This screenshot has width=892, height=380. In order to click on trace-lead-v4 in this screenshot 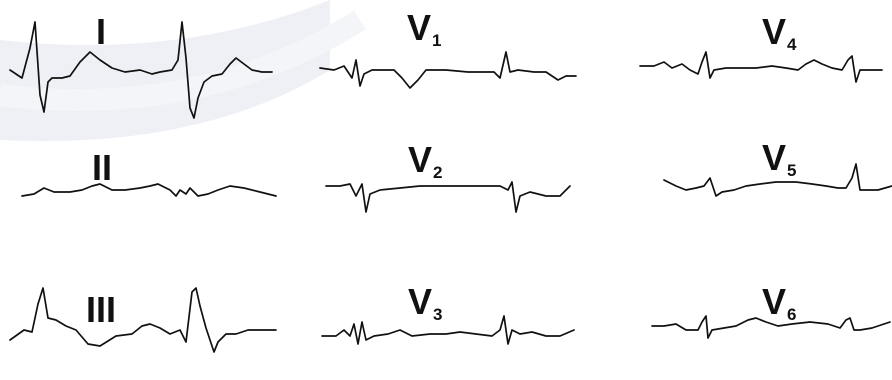, I will do `click(761, 67)`.